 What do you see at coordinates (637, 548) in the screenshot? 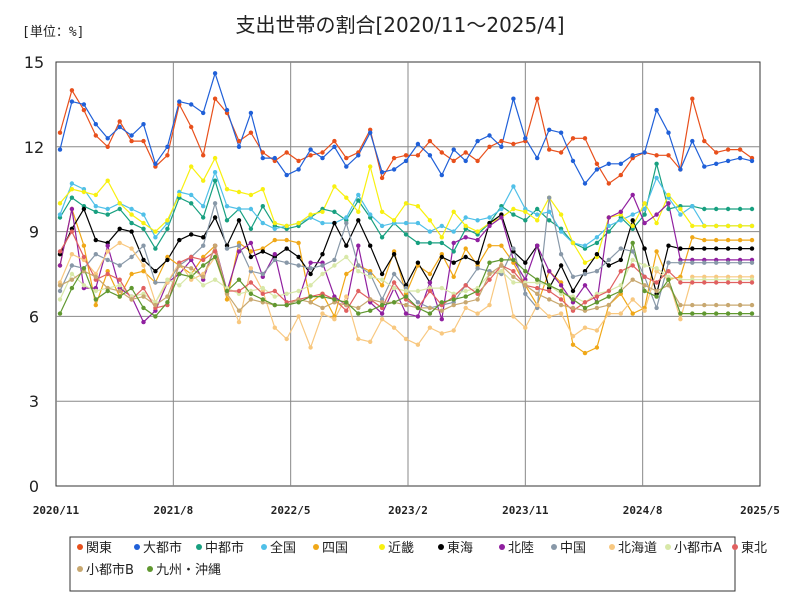
I see `legend-label: 北海道` at bounding box center [637, 548].